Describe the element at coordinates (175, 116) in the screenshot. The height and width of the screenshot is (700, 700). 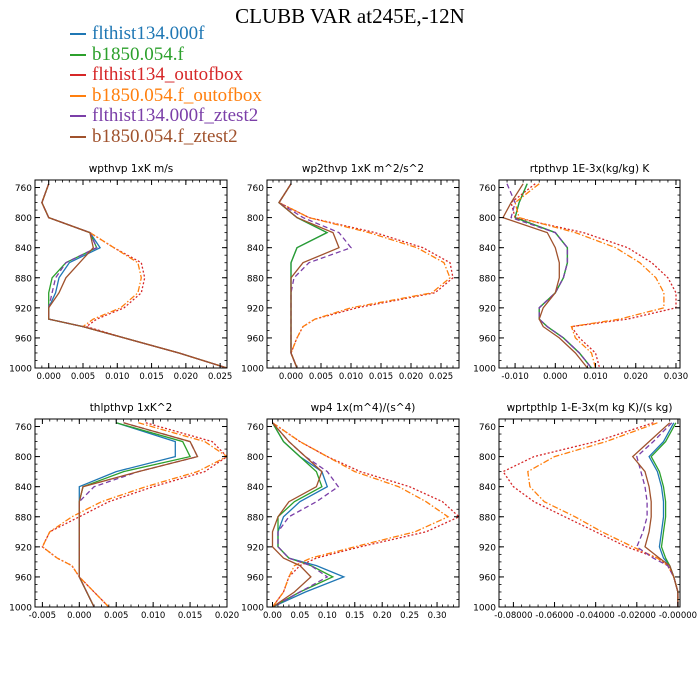
I see `legend-label: flthist134.000f_ztest2` at that location.